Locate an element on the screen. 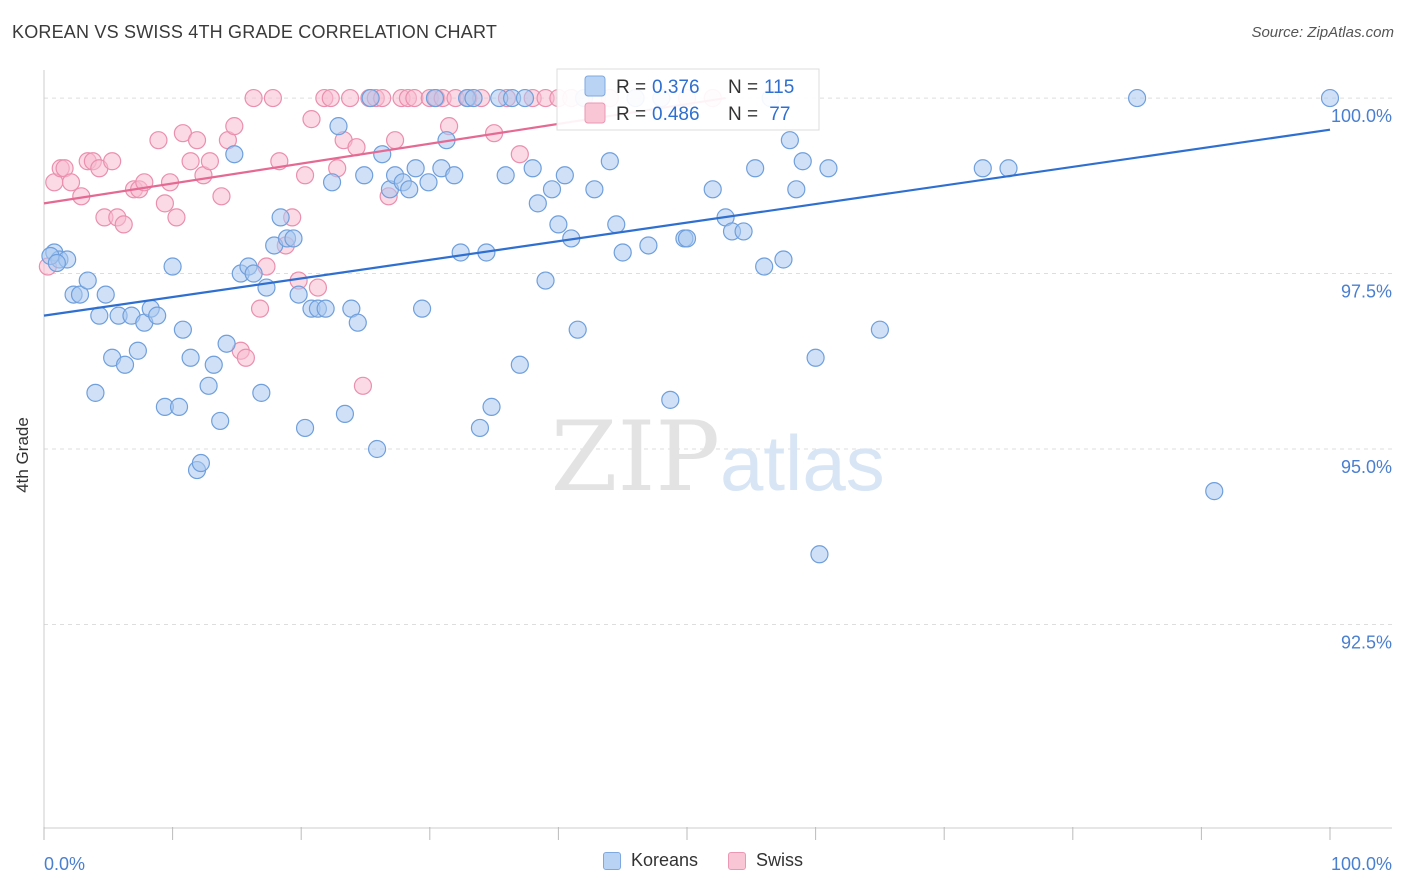 This screenshot has height=892, width=1406. legend-n-value-swiss: 77 is located at coordinates (777, 114).